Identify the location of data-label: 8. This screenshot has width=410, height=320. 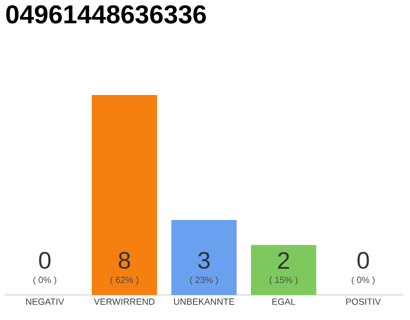
(124, 260).